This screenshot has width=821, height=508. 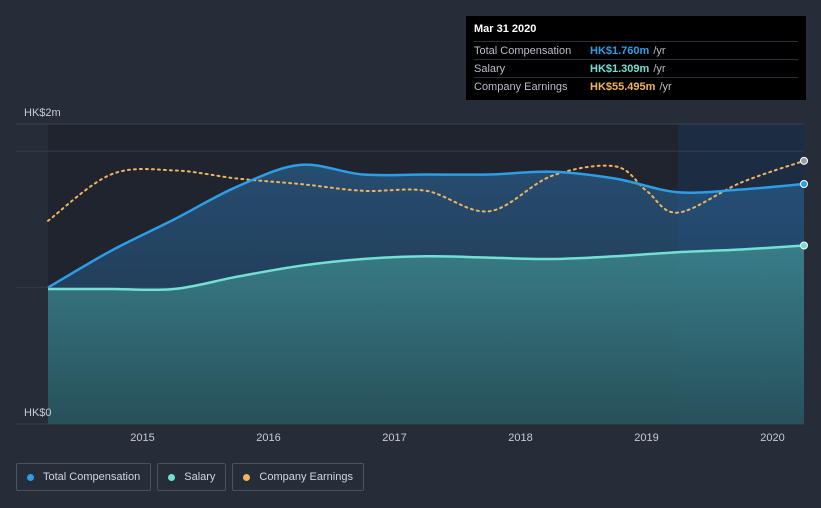 I want to click on point-salary-end, so click(x=804, y=245).